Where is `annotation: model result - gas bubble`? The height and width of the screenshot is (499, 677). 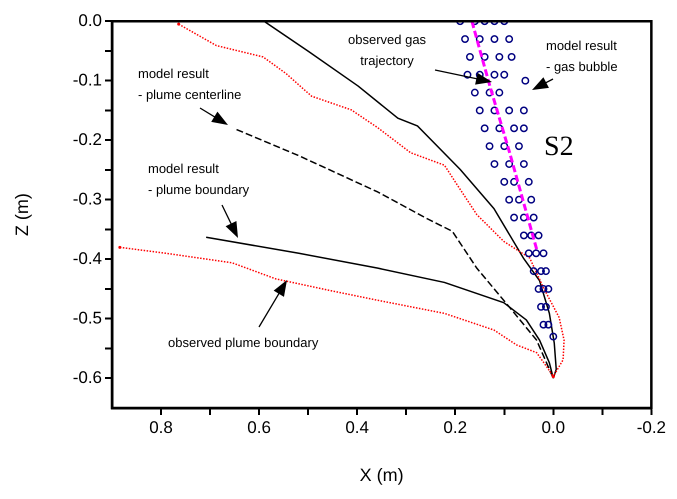 annotation: model result - gas bubble is located at coordinates (582, 56).